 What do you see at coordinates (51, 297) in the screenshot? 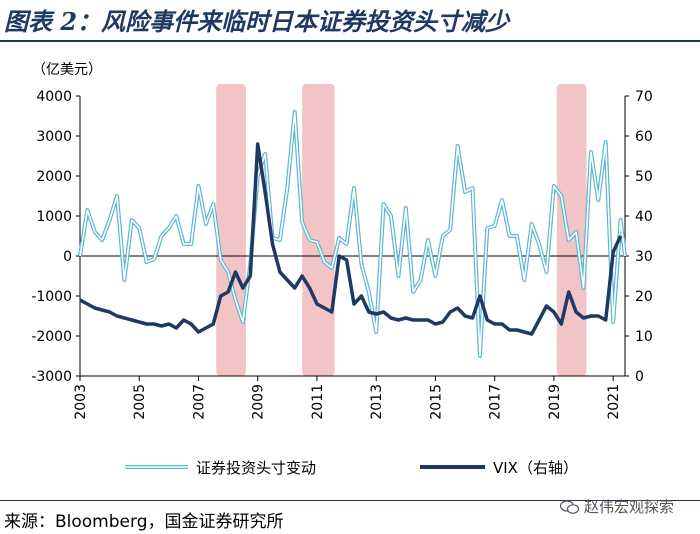
I see `y-left-tick-label: -1000` at bounding box center [51, 297].